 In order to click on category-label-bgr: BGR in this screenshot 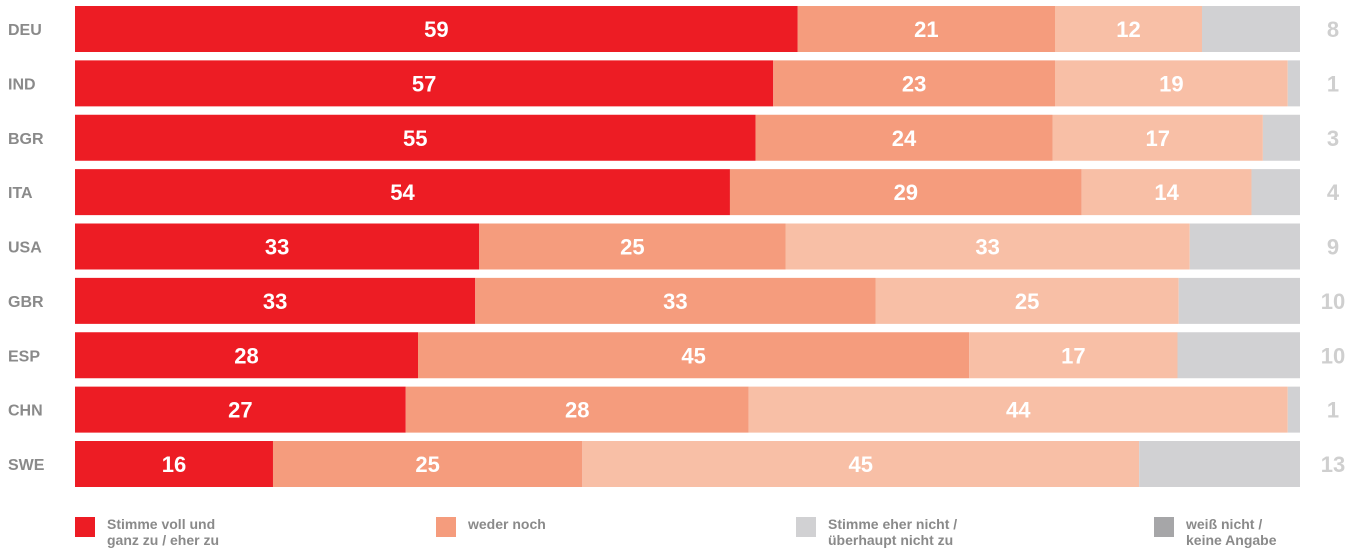, I will do `click(26, 139)`.